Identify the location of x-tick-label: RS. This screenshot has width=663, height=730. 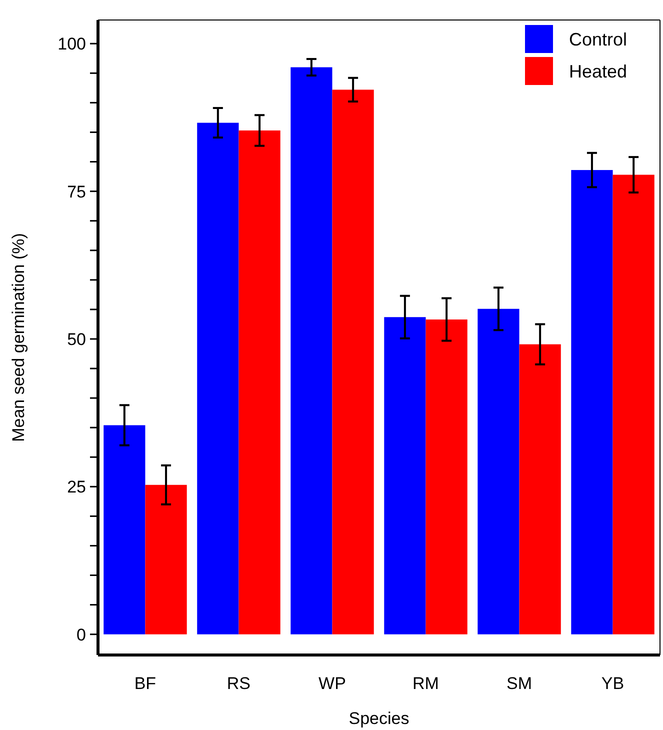
(238, 683).